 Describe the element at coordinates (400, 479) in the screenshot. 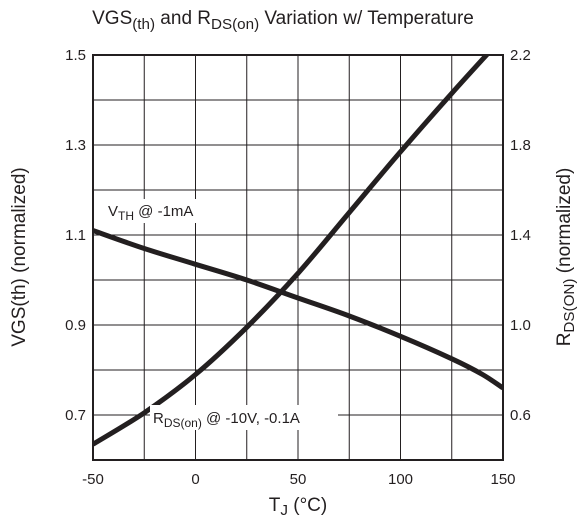

I see `x-tick-label: 100` at that location.